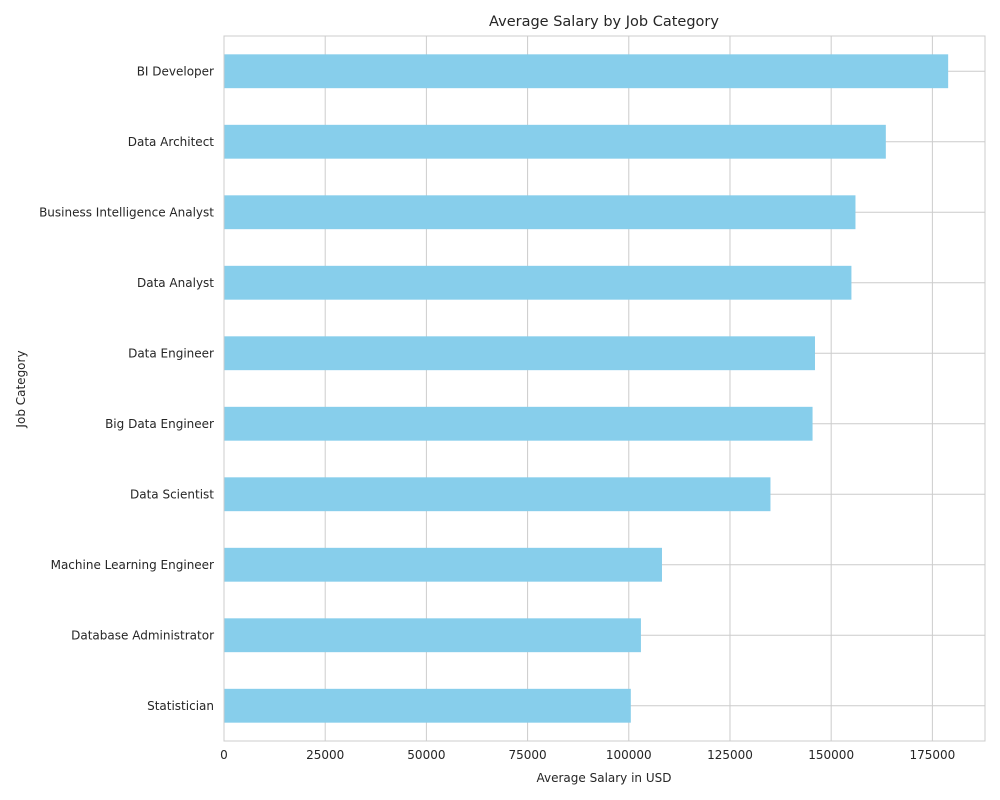  What do you see at coordinates (325, 755) in the screenshot?
I see `x-tick-label: 25000` at bounding box center [325, 755].